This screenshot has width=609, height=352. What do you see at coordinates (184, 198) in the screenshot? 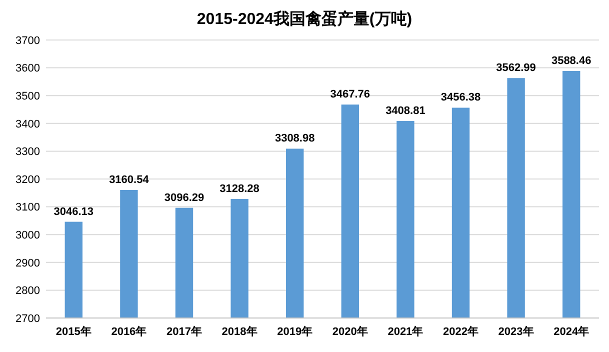
I see `data-label: 3096.29` at bounding box center [184, 198].